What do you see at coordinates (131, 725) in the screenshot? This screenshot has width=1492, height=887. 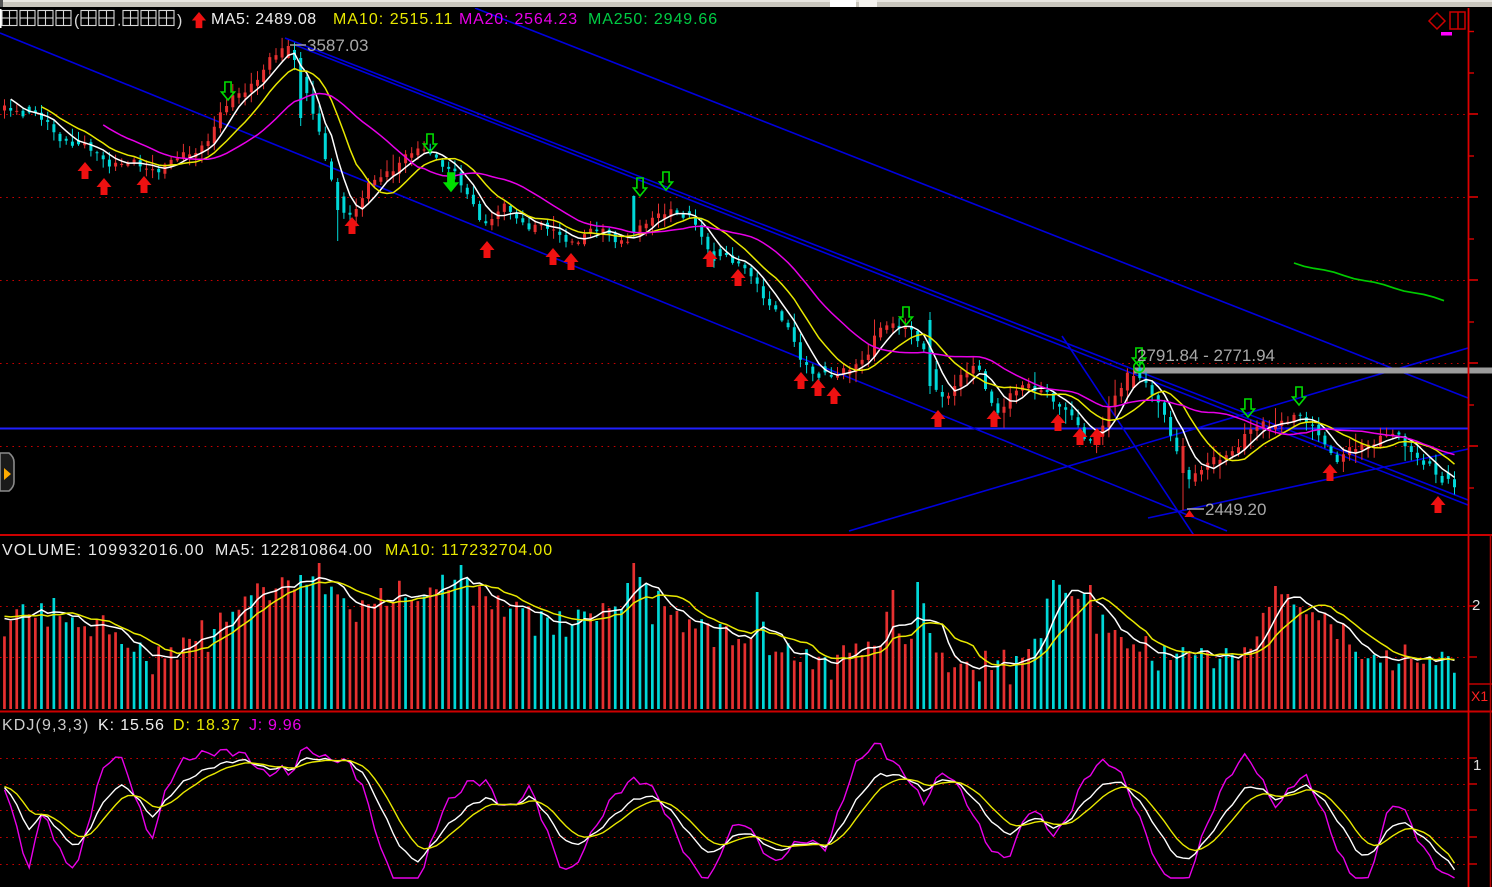 I see `svg-text: K: 15.56` at bounding box center [131, 725].